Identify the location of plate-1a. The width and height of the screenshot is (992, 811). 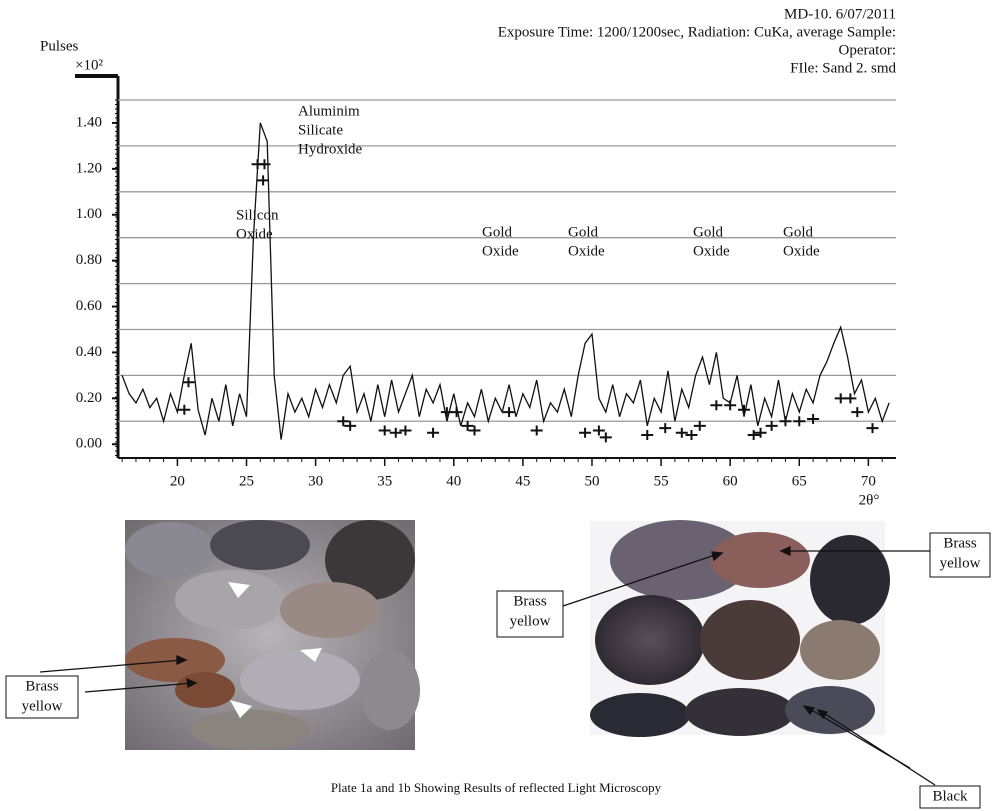
(272, 635).